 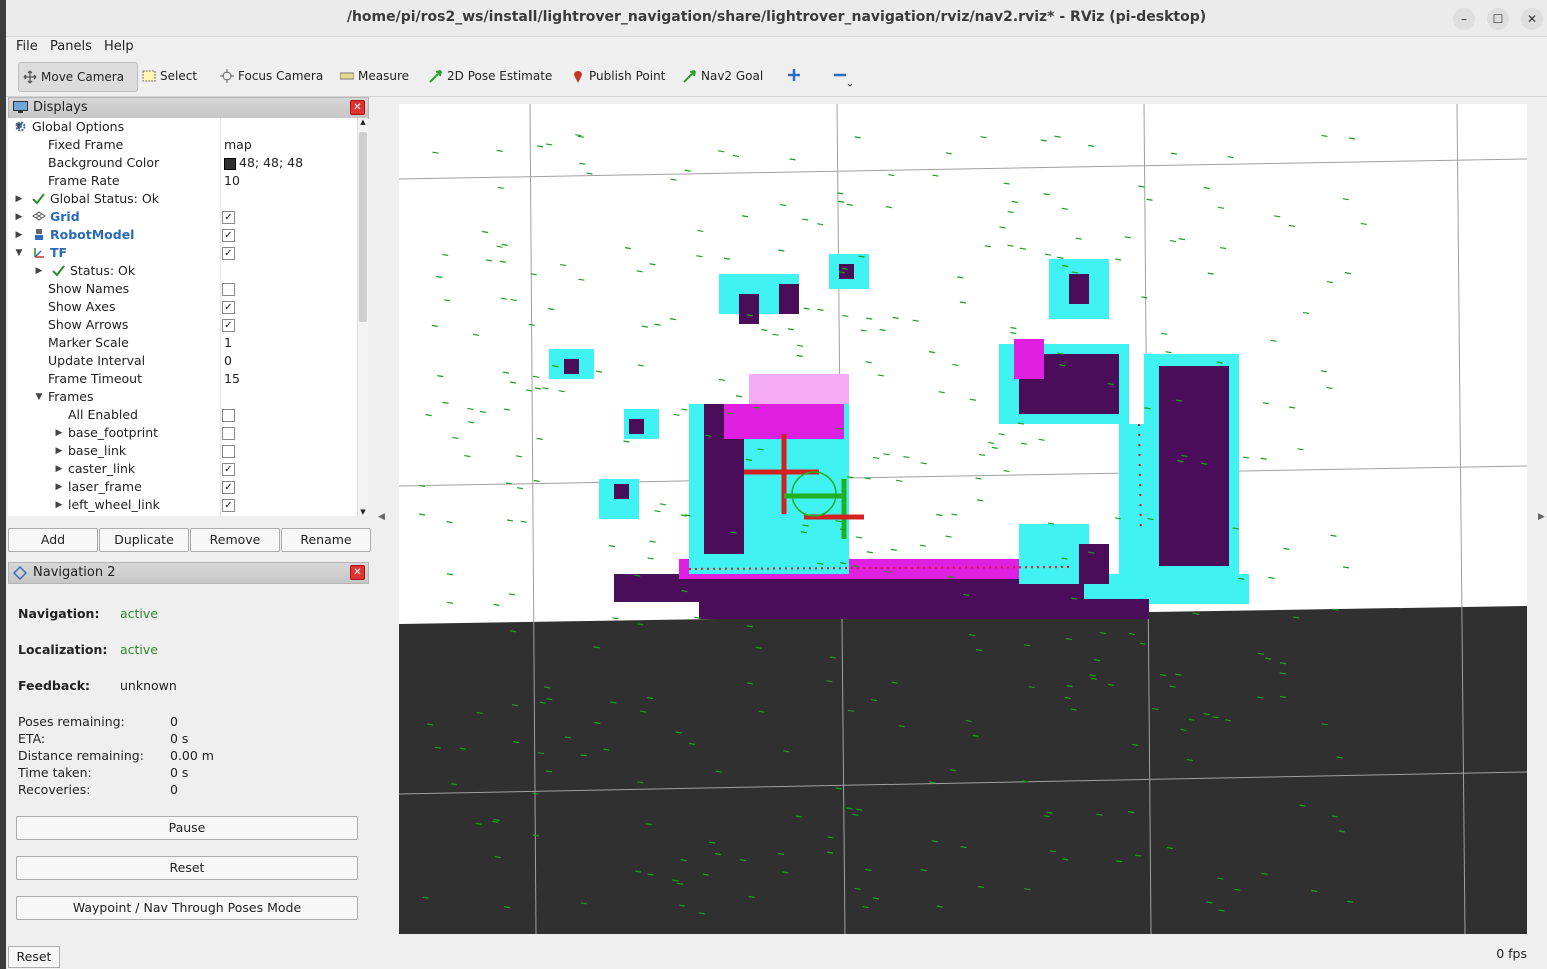 I want to click on remove-display-button: Remove, so click(x=235, y=540).